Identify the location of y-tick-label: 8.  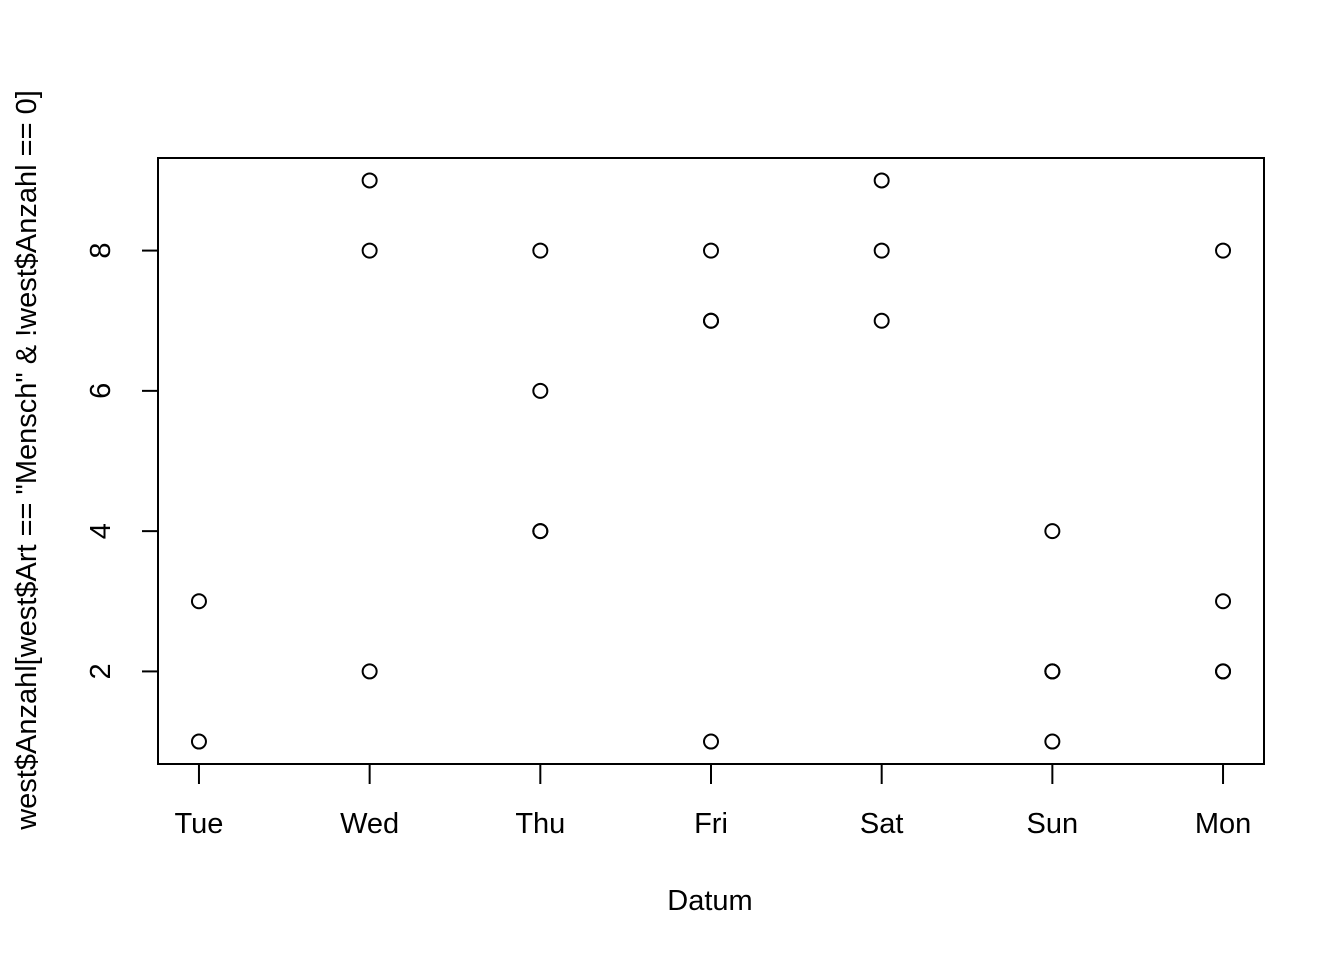
(101, 251).